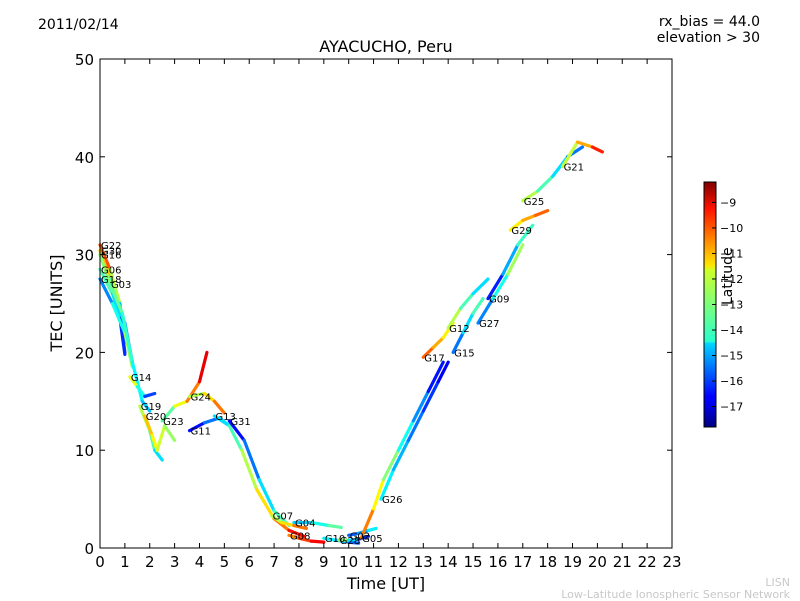 The height and width of the screenshot is (601, 800). Describe the element at coordinates (597, 562) in the screenshot. I see `x-tick-label: 20` at that location.